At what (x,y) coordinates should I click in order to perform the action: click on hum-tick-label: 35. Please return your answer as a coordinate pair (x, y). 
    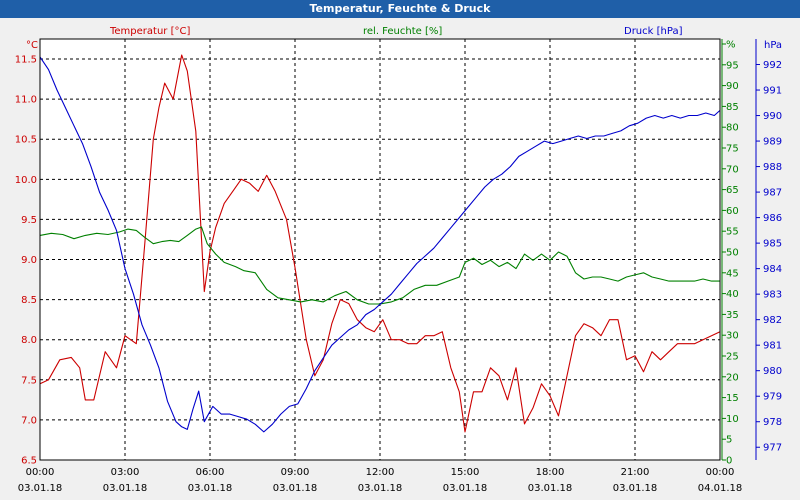
    Looking at the image, I should click on (732, 315).